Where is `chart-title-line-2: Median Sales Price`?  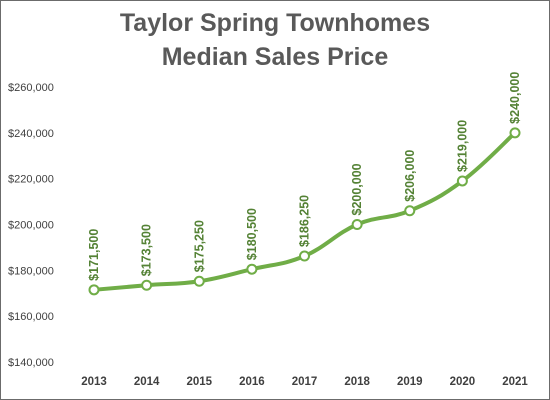
chart-title-line-2: Median Sales Price is located at coordinates (275, 57).